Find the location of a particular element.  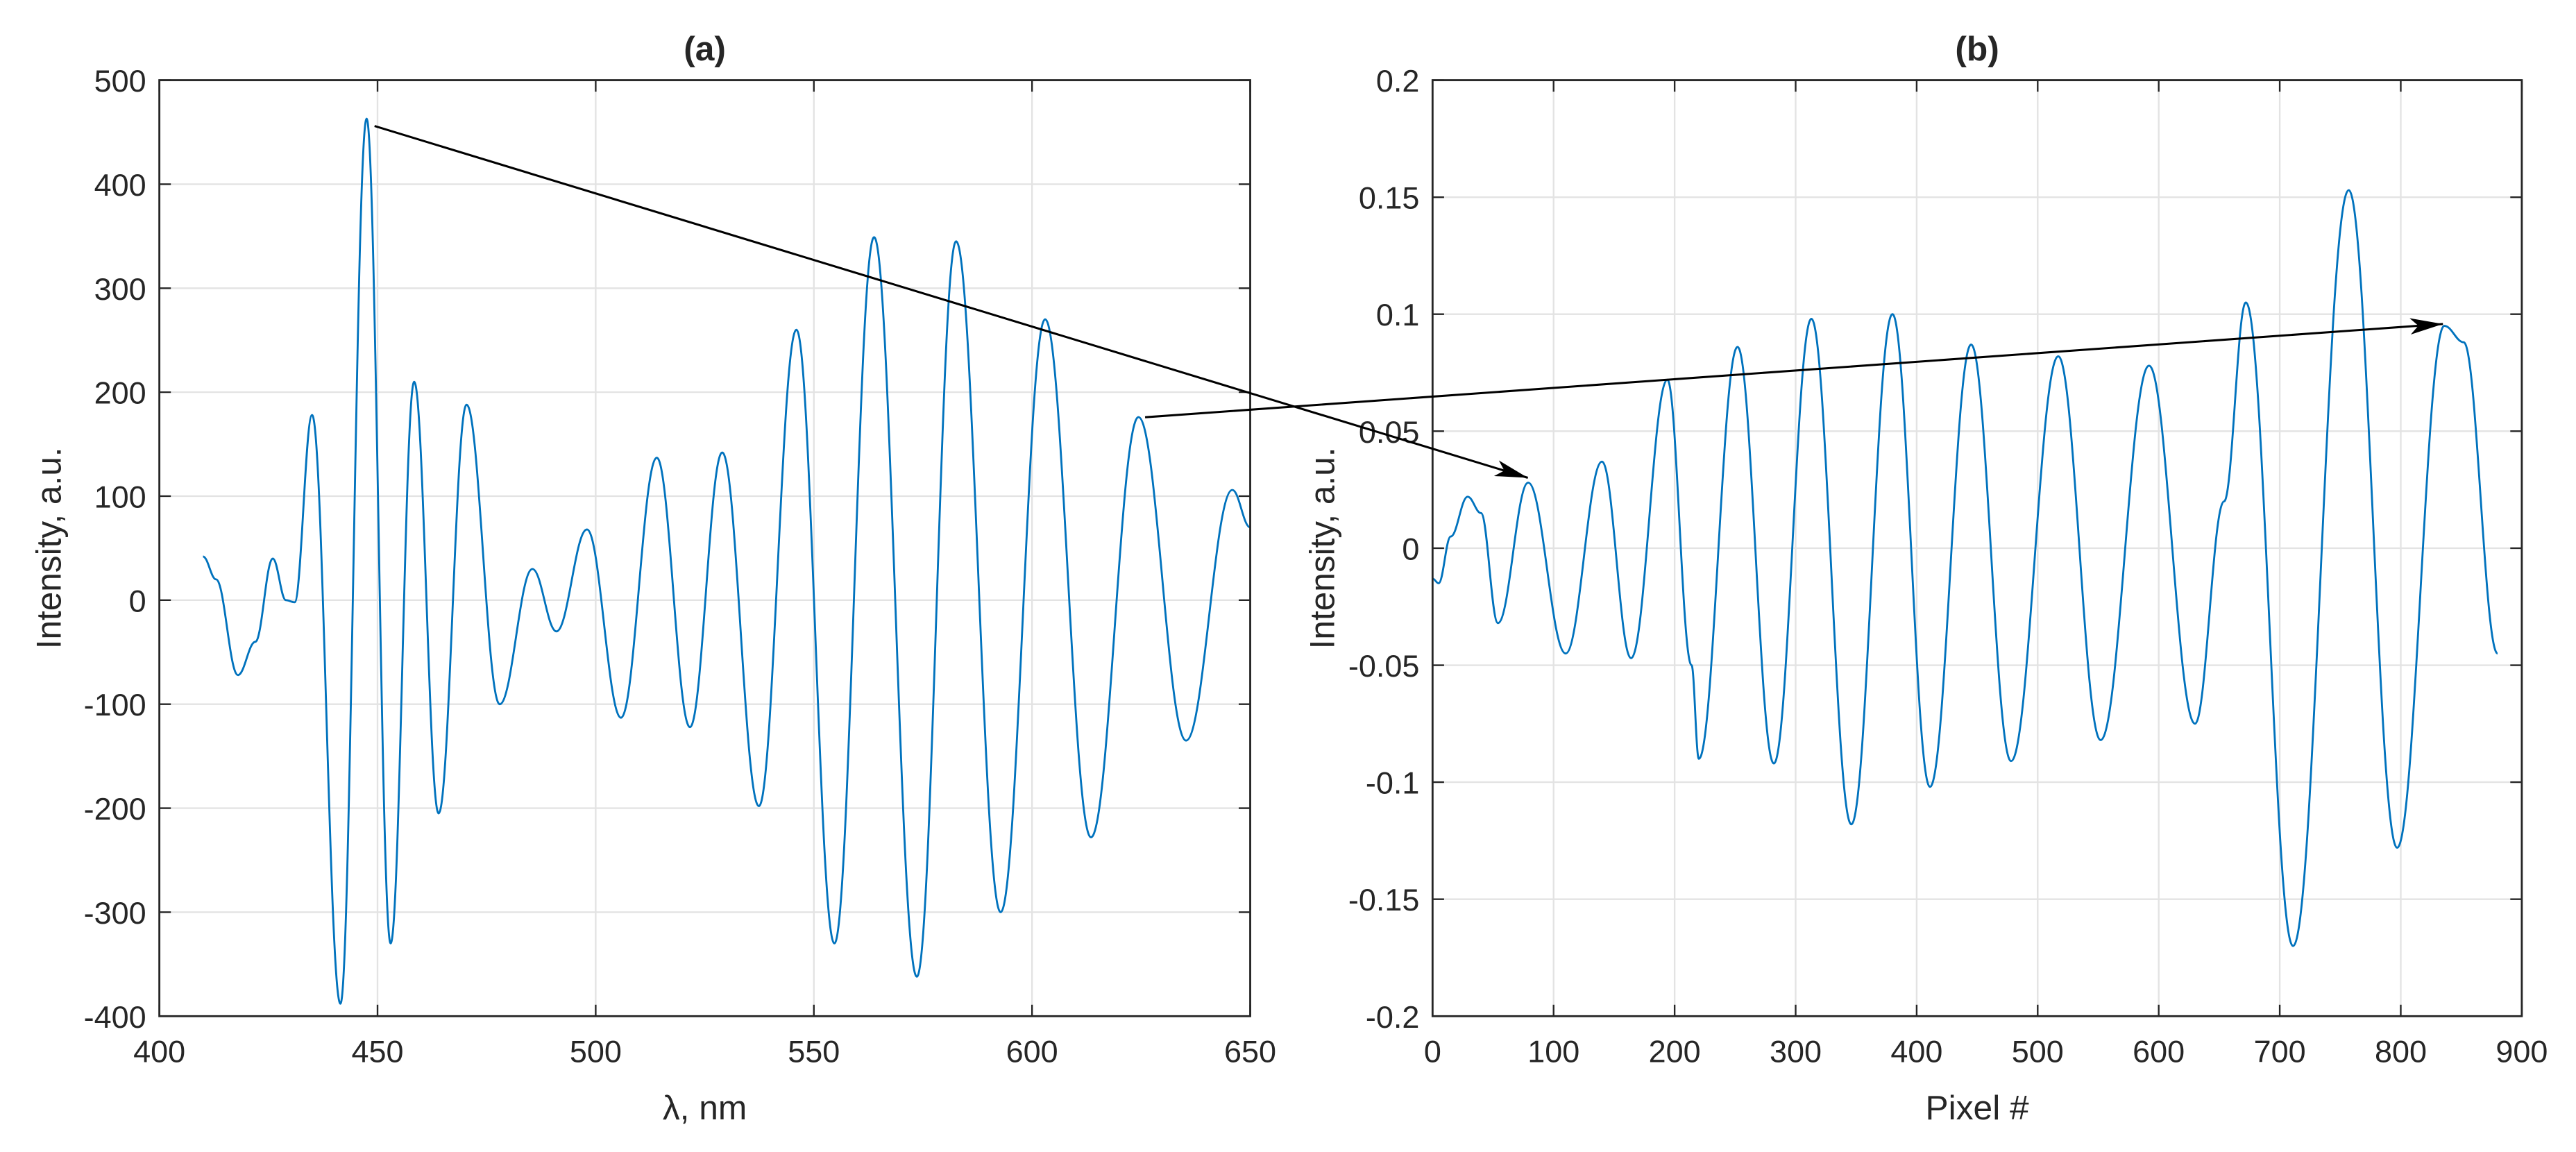

x-tick-label: 450 is located at coordinates (378, 1051).